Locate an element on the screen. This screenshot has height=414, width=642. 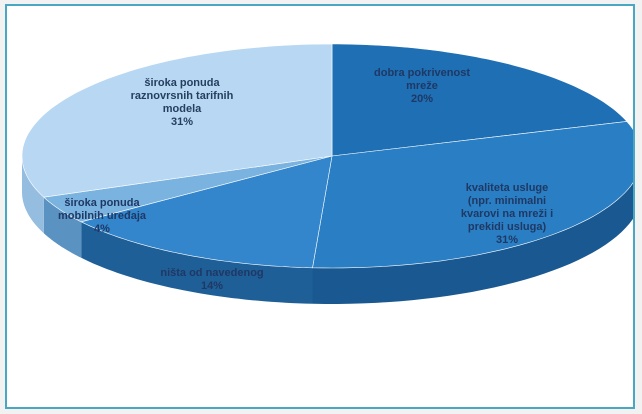
slice-label-0: dobra pokrivenost mreže 20% is located at coordinates (422, 86).